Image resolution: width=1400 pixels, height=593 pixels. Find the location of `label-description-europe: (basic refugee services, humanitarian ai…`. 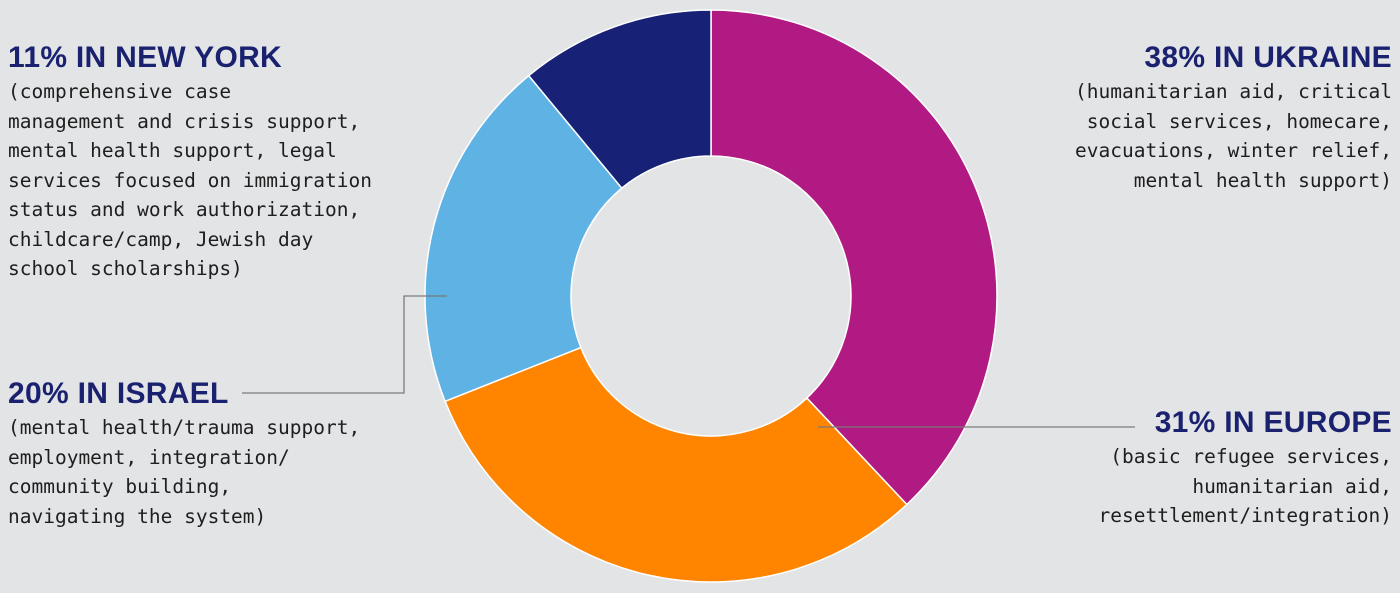

label-description-europe: (basic refugee services, humanitarian ai… is located at coordinates (1245, 486).